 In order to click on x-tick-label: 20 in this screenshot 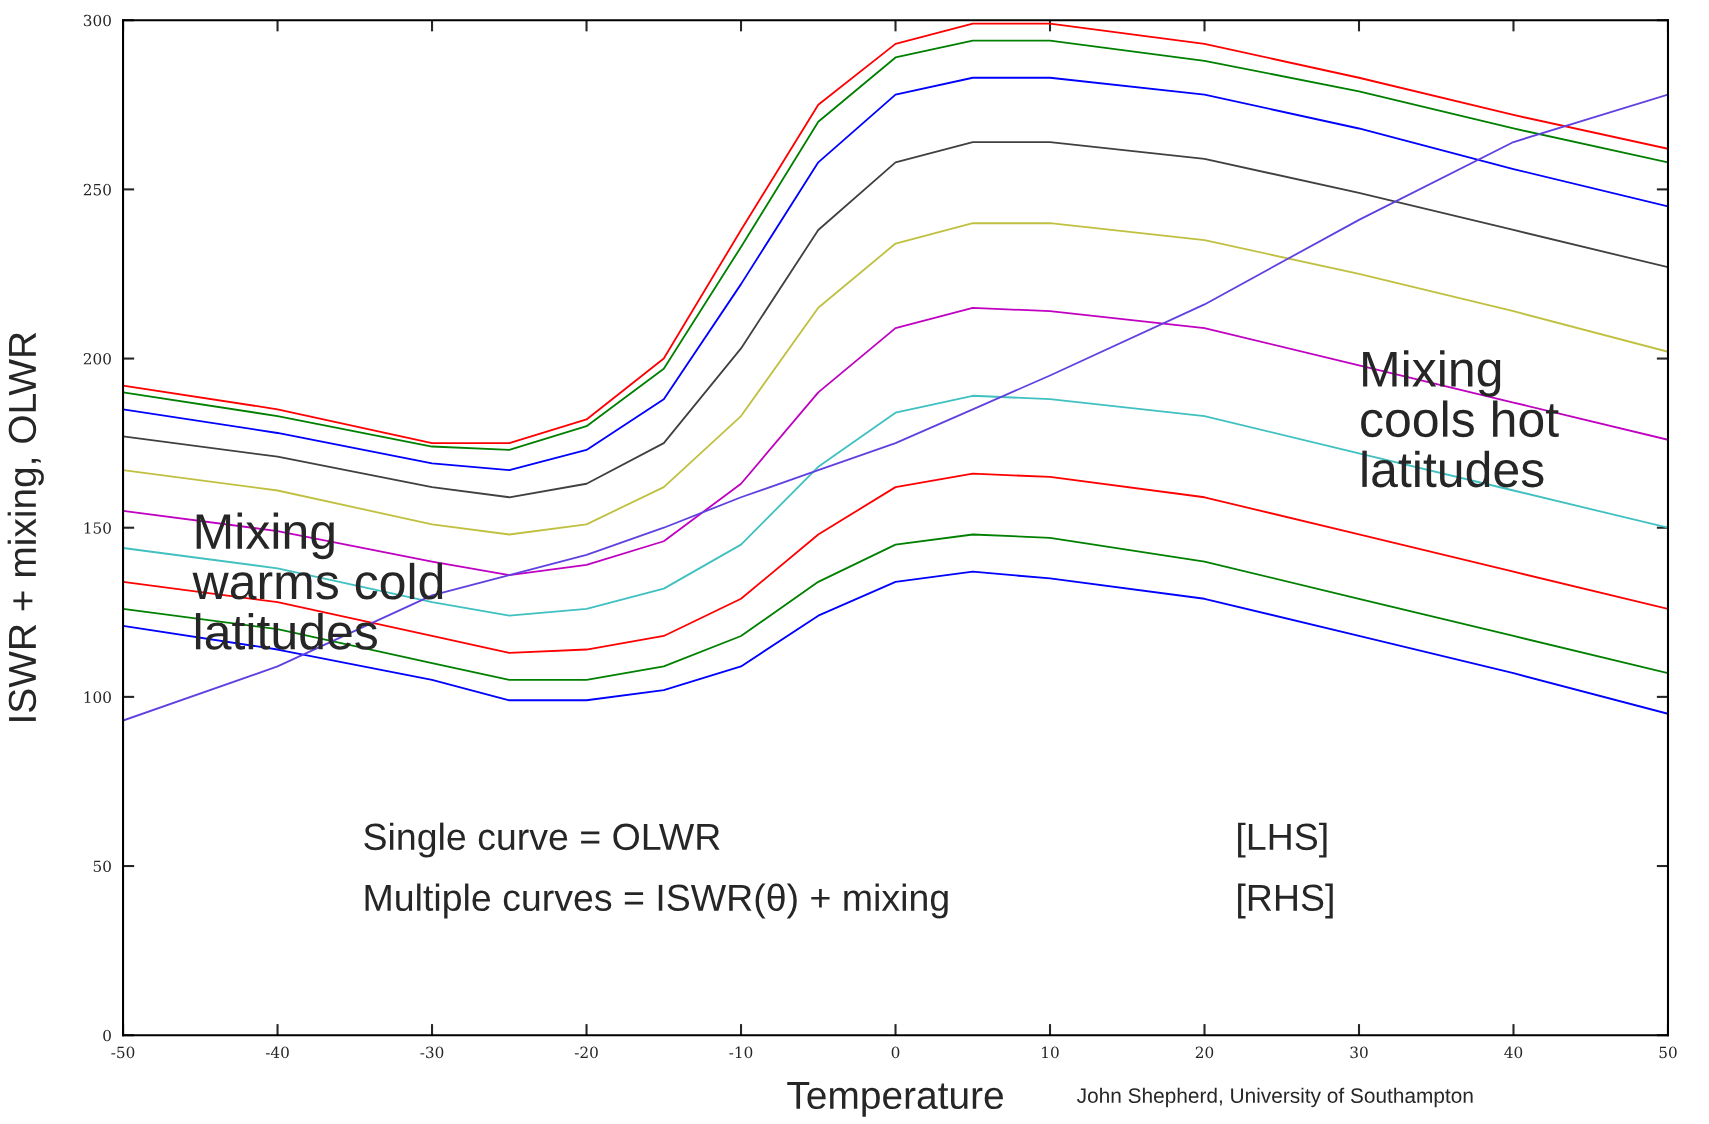, I will do `click(1204, 1052)`.